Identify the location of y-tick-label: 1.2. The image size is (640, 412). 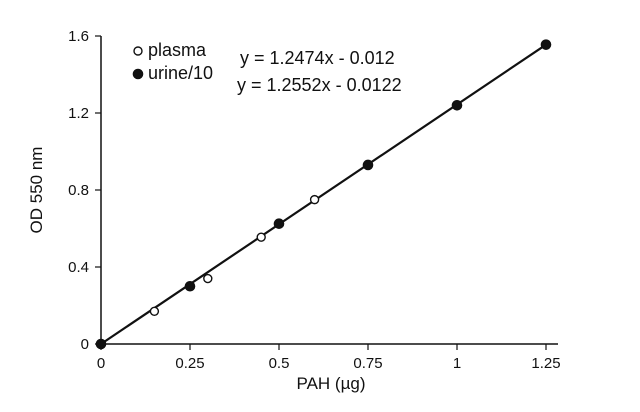
(78, 113).